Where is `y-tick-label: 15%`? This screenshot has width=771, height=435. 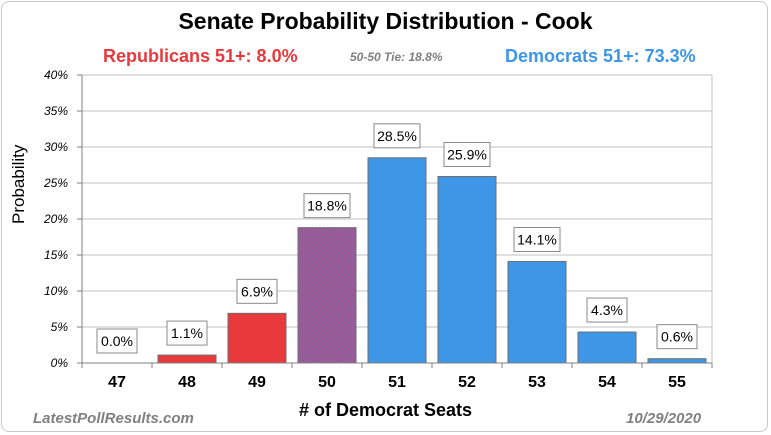
y-tick-label: 15% is located at coordinates (56, 255).